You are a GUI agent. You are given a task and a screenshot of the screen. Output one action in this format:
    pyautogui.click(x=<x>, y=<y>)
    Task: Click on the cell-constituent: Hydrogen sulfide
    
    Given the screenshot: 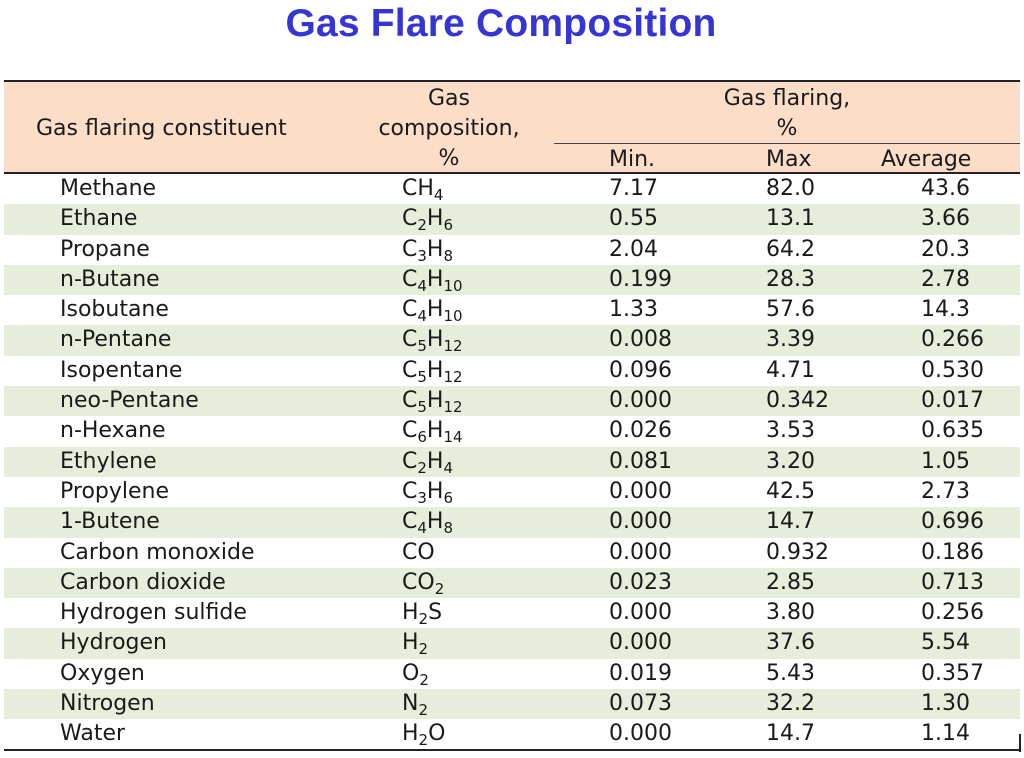 What is the action you would take?
    pyautogui.click(x=153, y=613)
    